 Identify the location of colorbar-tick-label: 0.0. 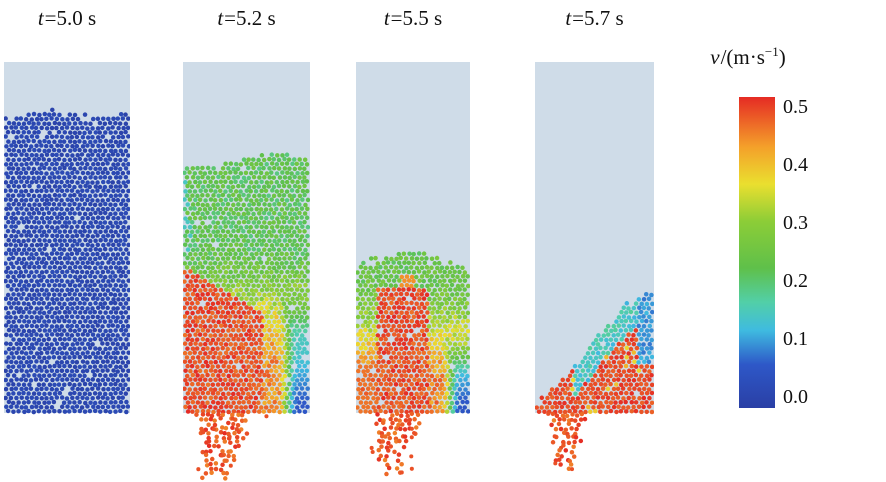
(795, 397).